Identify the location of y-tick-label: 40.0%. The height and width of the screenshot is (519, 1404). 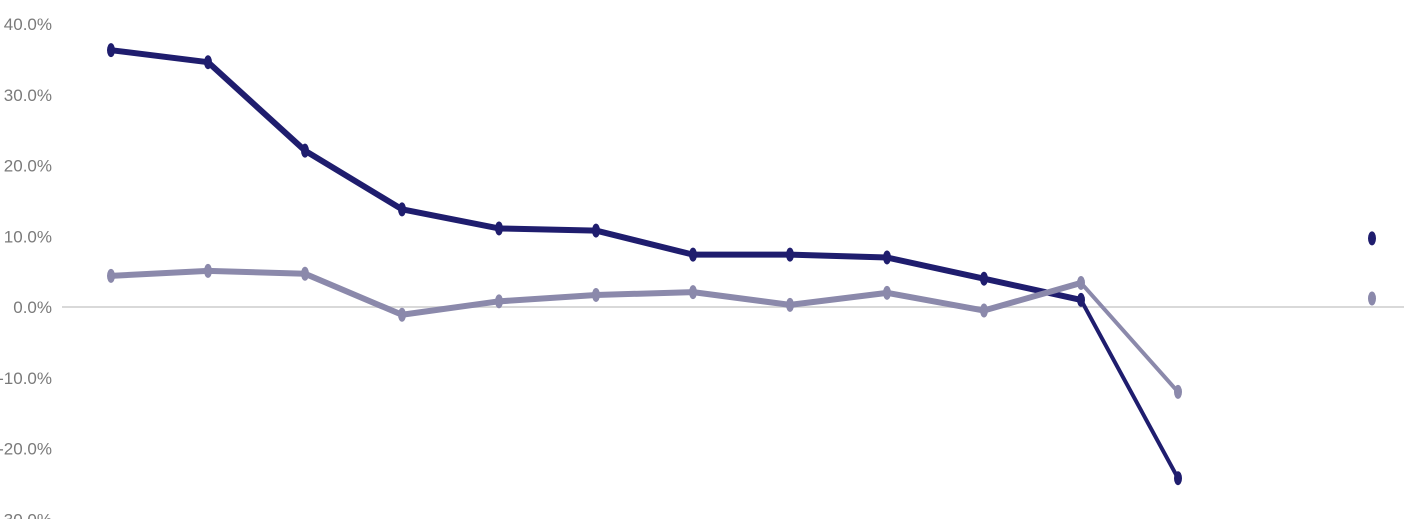
(28, 24).